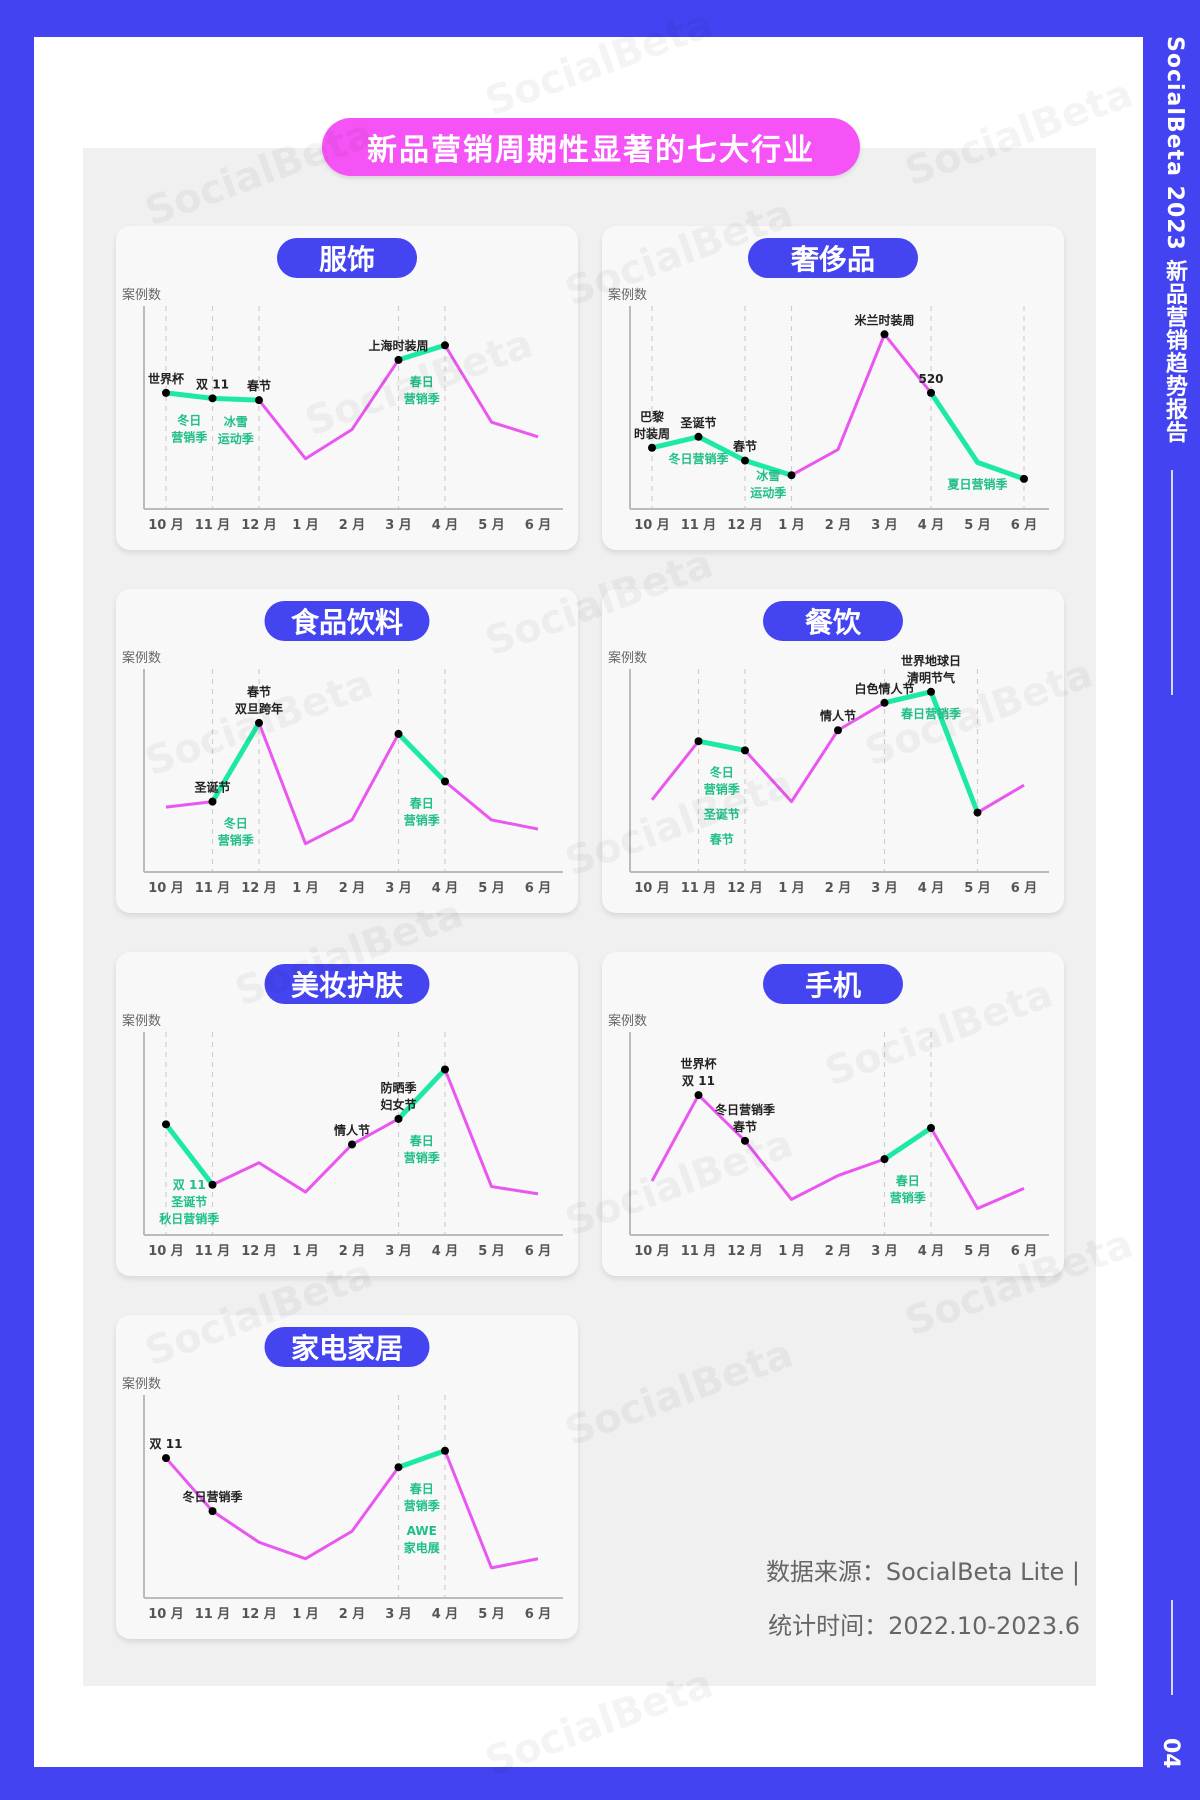 Image resolution: width=1200 pixels, height=1800 pixels. I want to click on season-annotation: 运动季, so click(768, 492).